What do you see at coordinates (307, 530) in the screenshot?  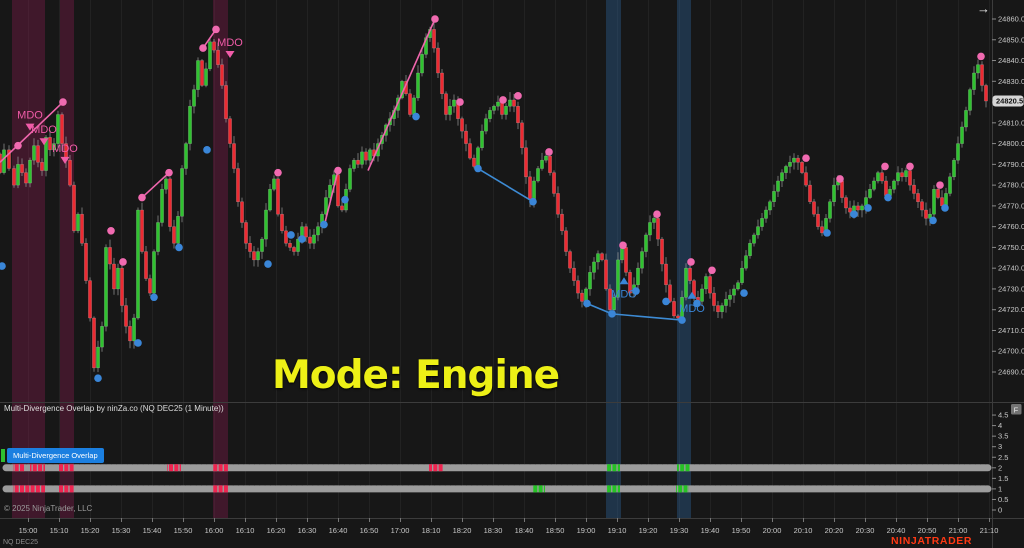 I see `svg-text: 16:30` at bounding box center [307, 530].